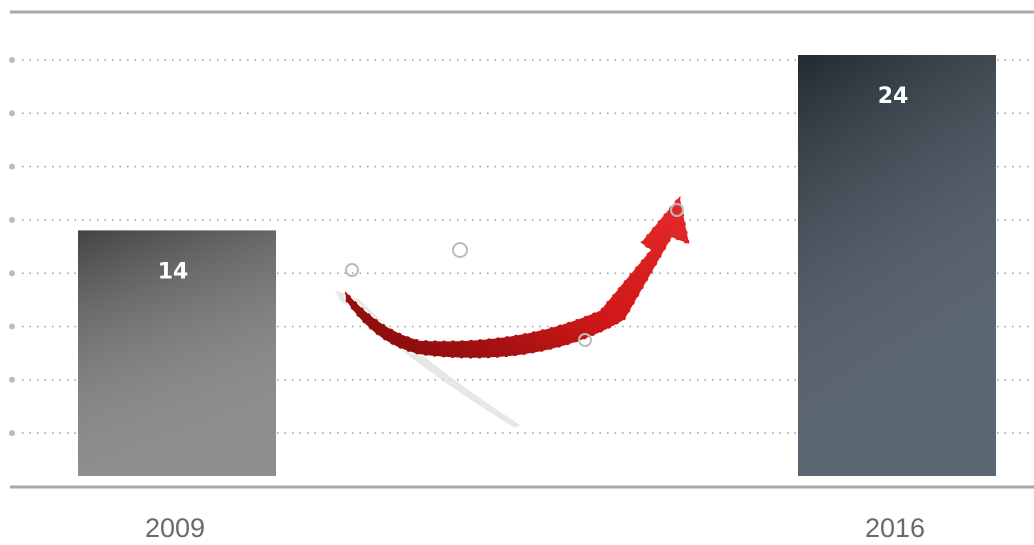 This screenshot has width=1034, height=545. What do you see at coordinates (175, 528) in the screenshot?
I see `category-label: 2009` at bounding box center [175, 528].